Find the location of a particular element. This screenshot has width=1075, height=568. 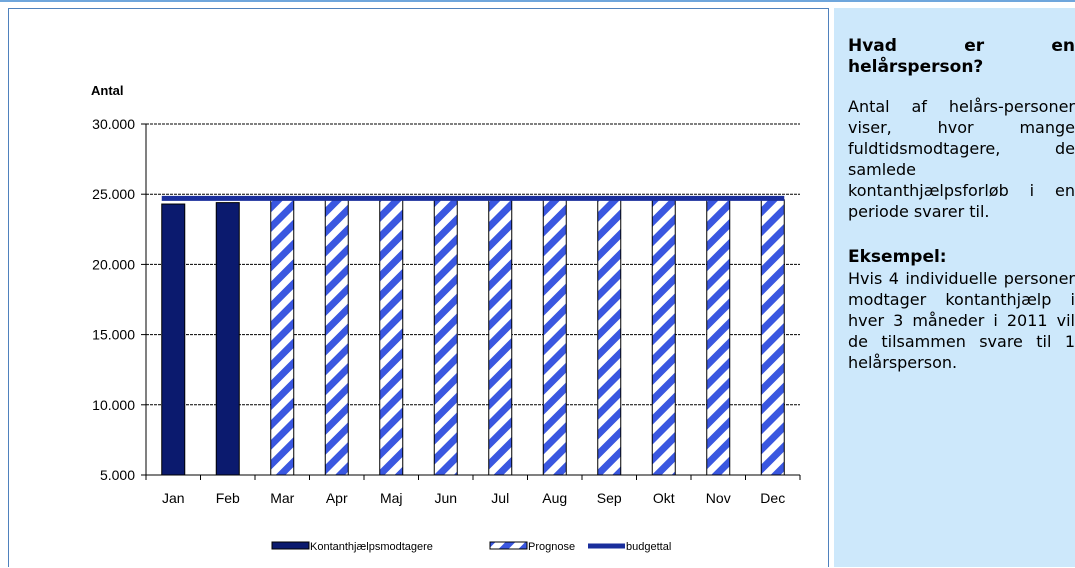

y-axis-label: Antal is located at coordinates (107, 90).